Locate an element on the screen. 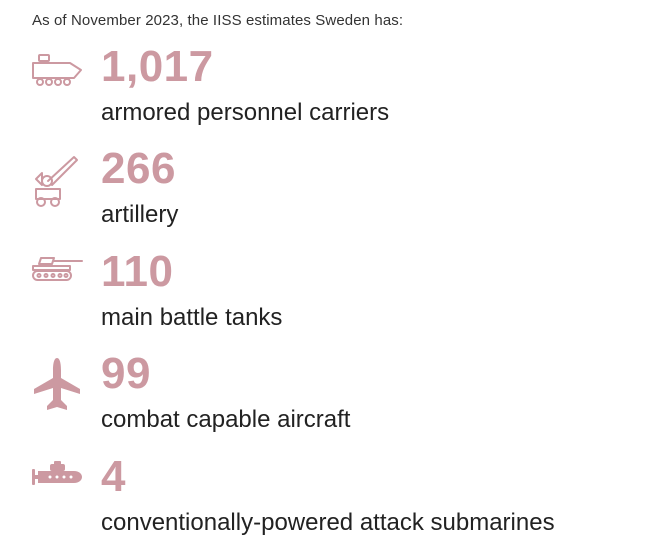 The height and width of the screenshot is (558, 668). stat-label: armored personnel carriers is located at coordinates (245, 112).